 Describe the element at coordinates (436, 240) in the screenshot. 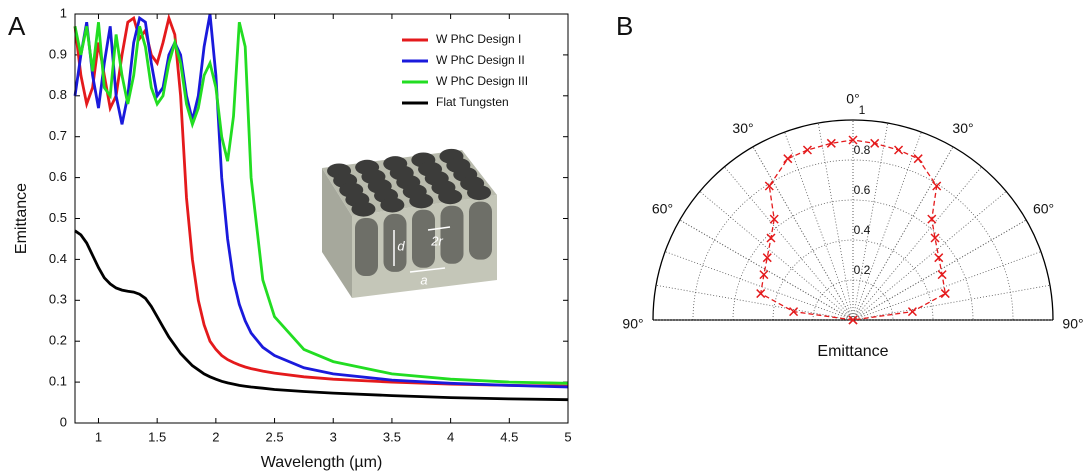

I see `inset-label: 2r` at that location.